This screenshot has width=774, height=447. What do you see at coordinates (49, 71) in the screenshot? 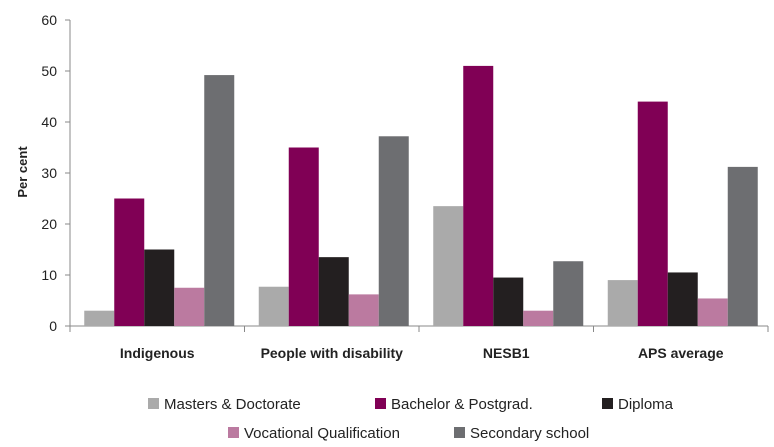
I see `y-tick-label: 50` at bounding box center [49, 71].